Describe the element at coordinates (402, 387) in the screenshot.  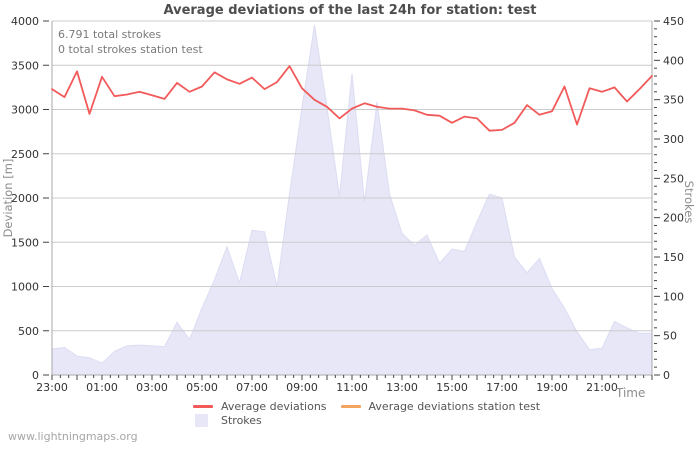
I see `svg-text: 13:00` at that location.